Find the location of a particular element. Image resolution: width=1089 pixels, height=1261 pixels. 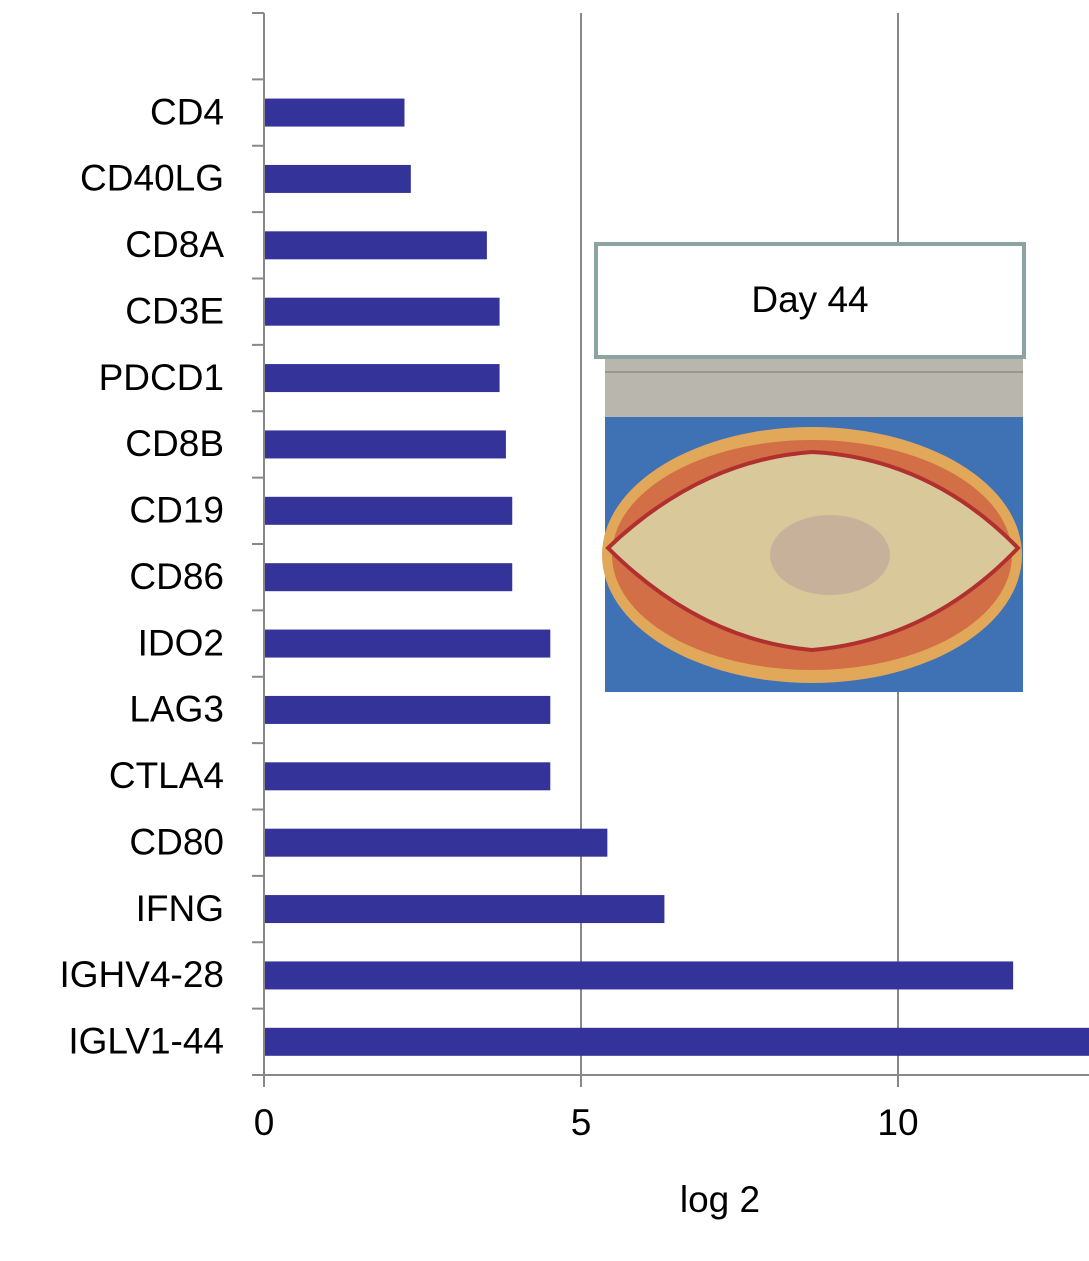

annotation: Day 44 is located at coordinates (809, 299).